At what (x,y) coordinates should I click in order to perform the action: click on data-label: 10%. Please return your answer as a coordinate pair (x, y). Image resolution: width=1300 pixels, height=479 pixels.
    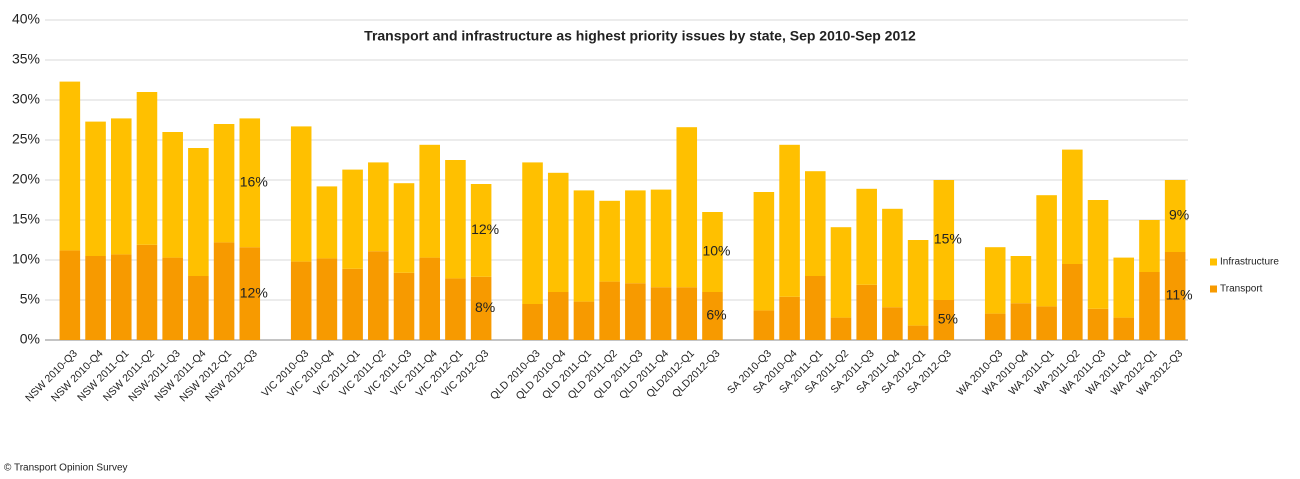
    Looking at the image, I should click on (716, 251).